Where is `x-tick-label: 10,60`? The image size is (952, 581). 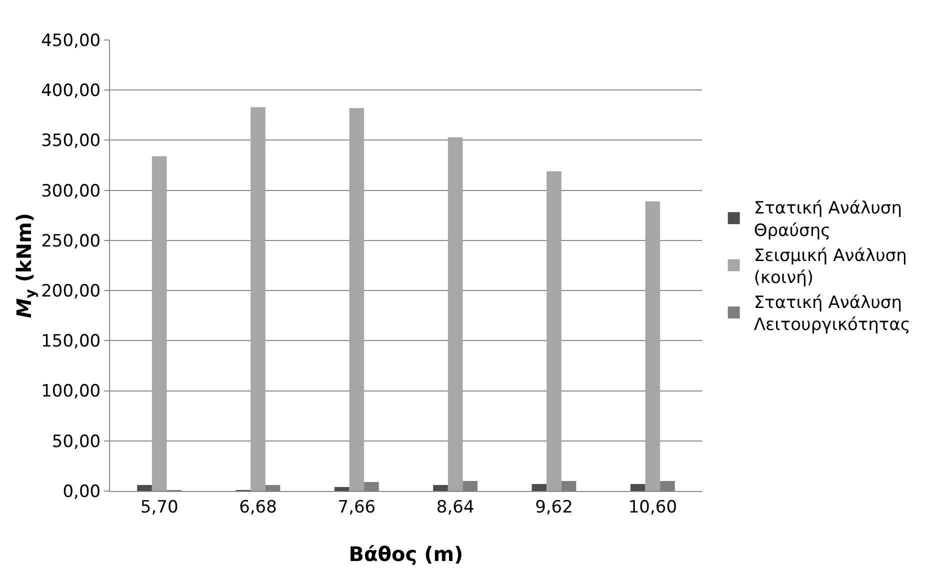
x-tick-label: 10,60 is located at coordinates (653, 507).